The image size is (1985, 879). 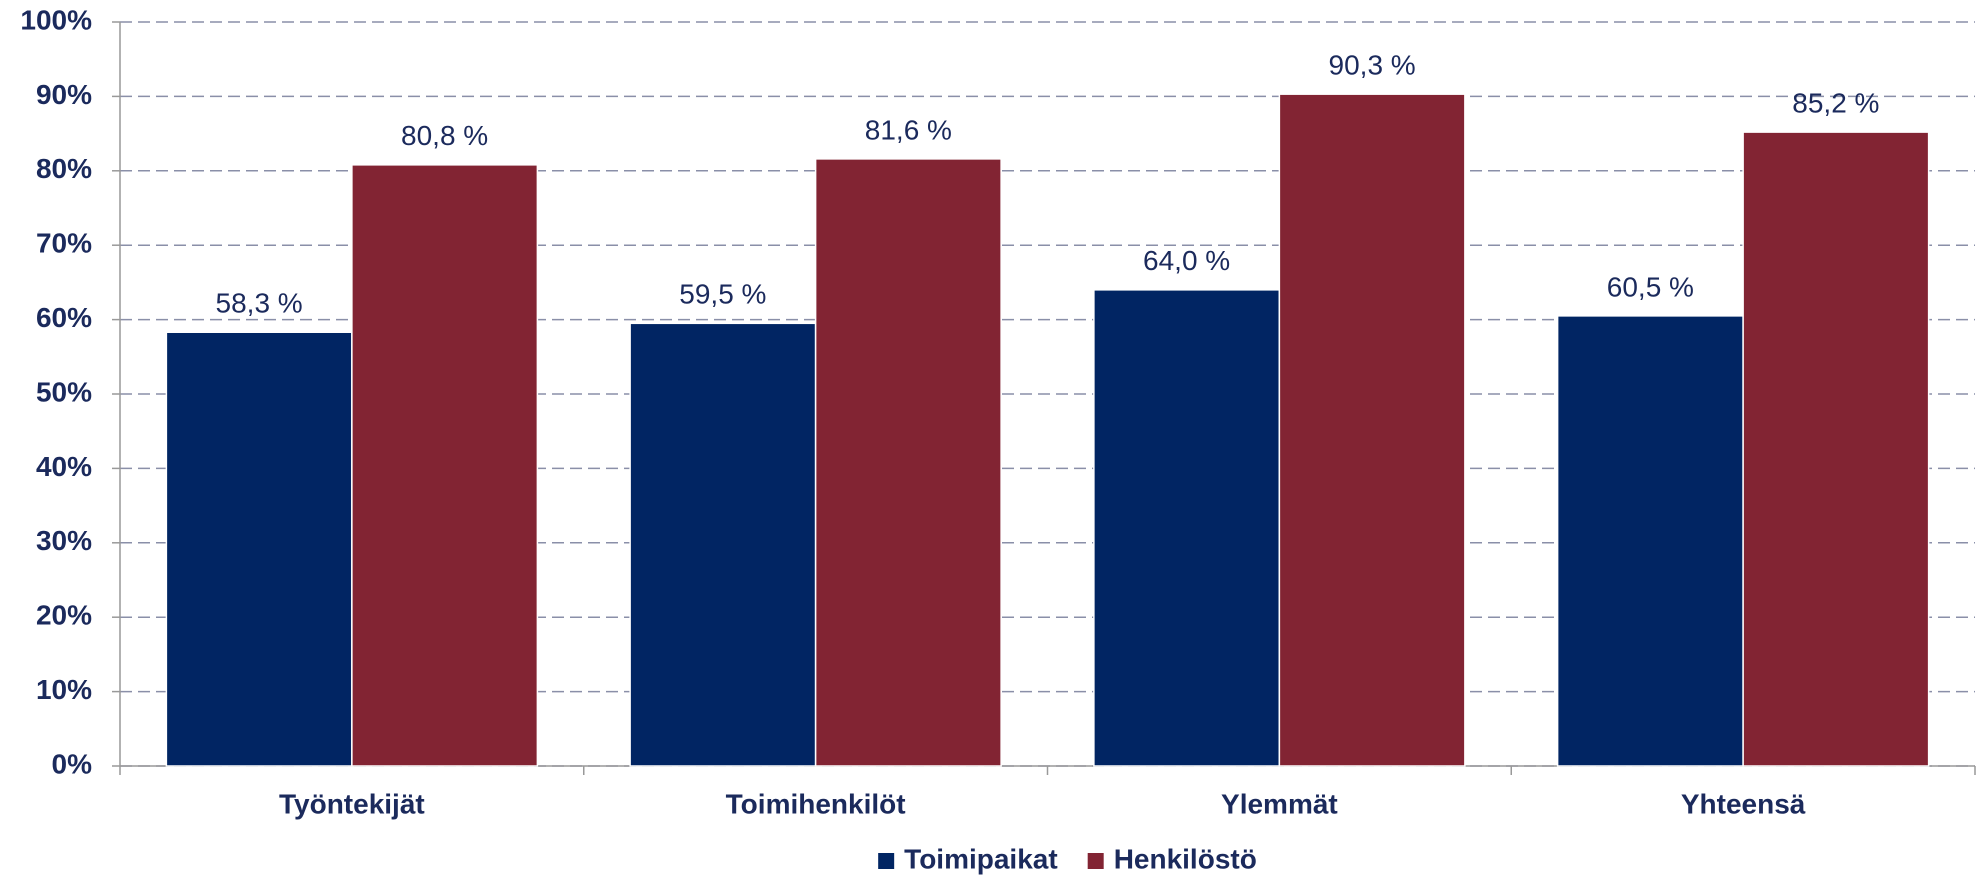 What do you see at coordinates (64, 466) in the screenshot?
I see `y-tick-label: 40%` at bounding box center [64, 466].